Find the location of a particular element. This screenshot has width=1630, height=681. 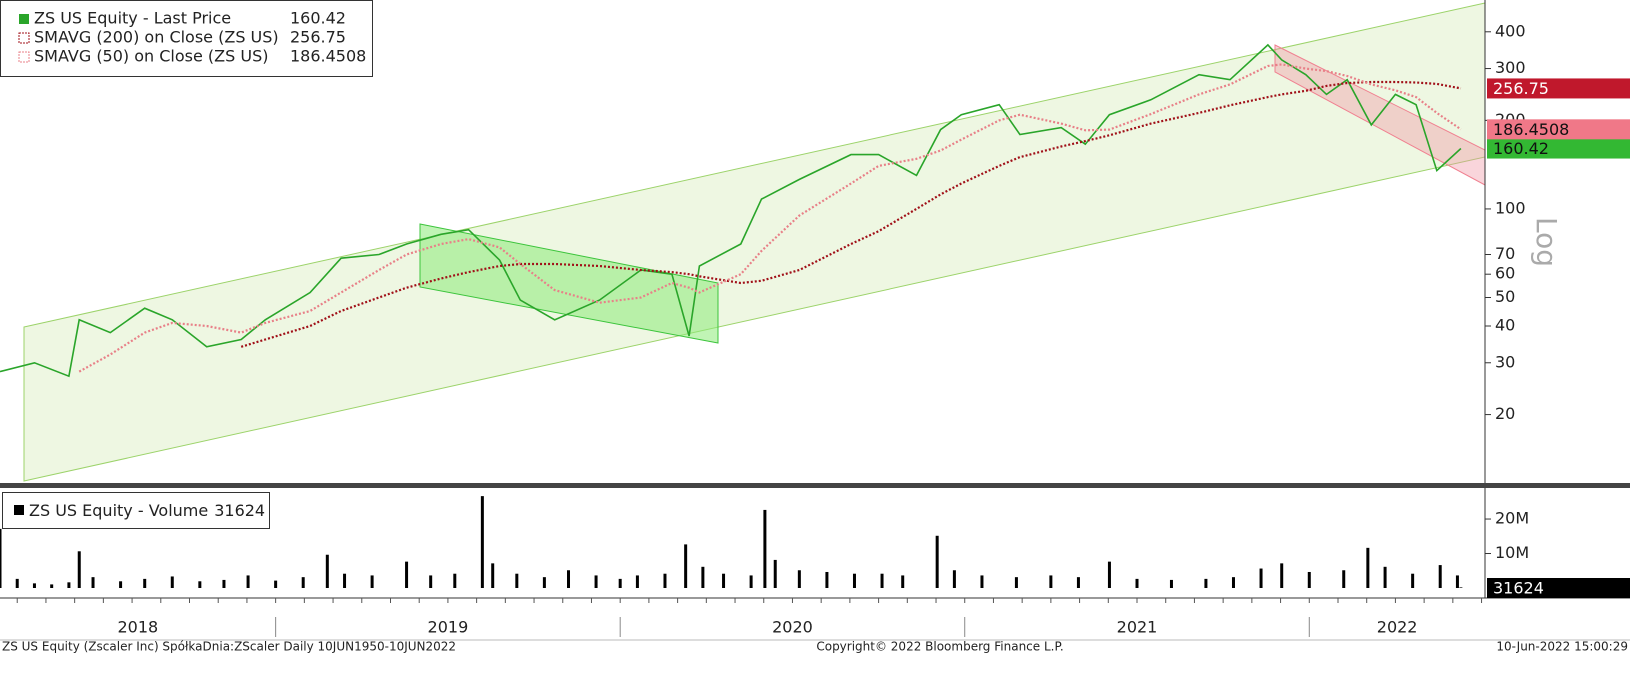

trend-channel is located at coordinates (569, 283).